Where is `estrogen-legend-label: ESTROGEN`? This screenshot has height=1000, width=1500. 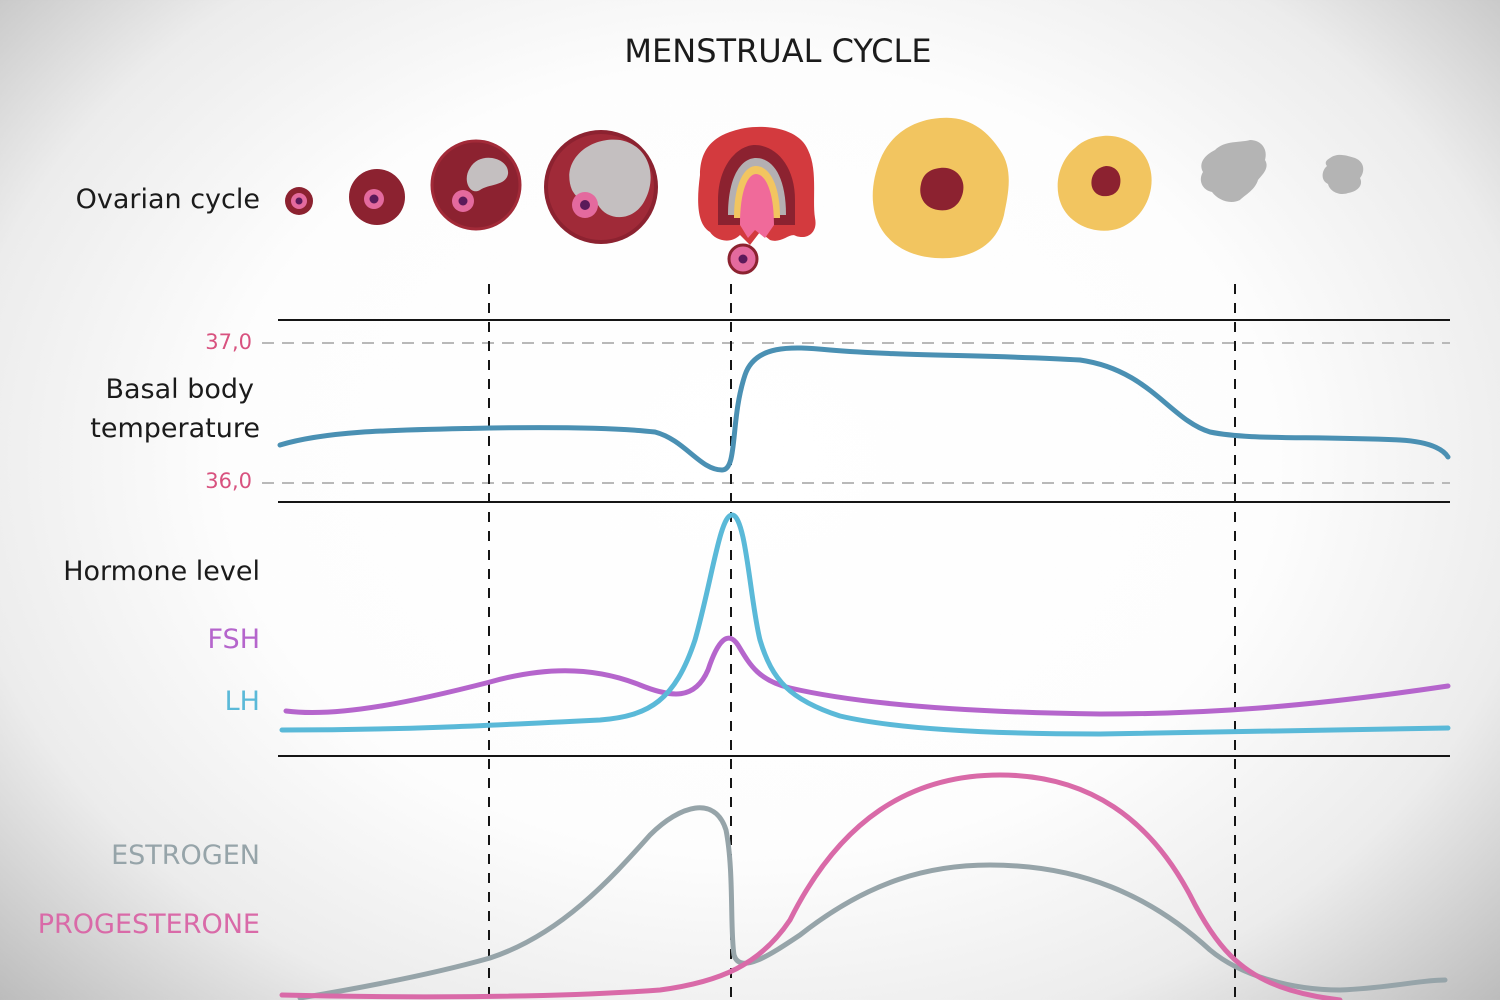
estrogen-legend-label: ESTROGEN is located at coordinates (185, 855).